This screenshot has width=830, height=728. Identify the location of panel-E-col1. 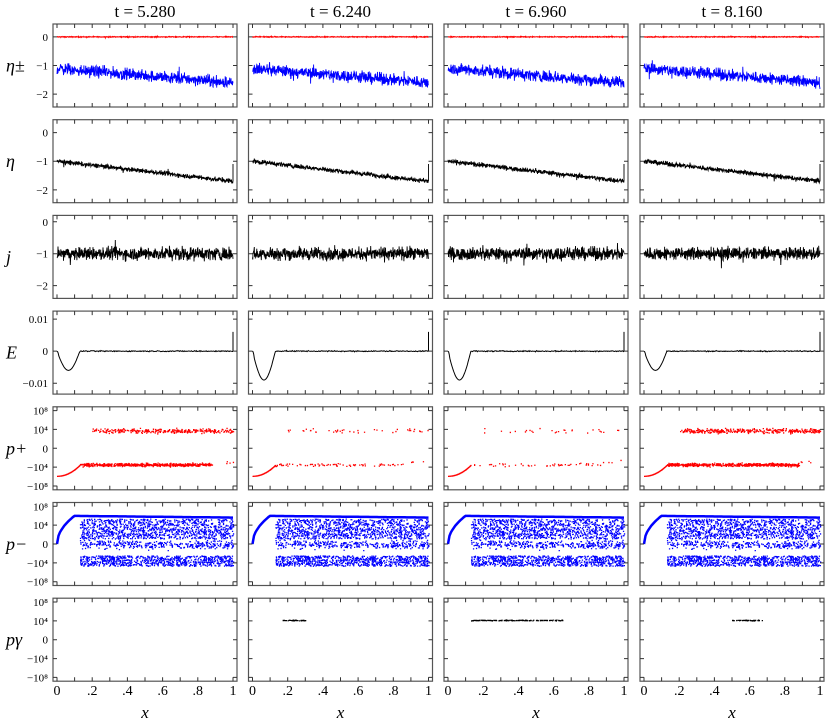
(340, 352).